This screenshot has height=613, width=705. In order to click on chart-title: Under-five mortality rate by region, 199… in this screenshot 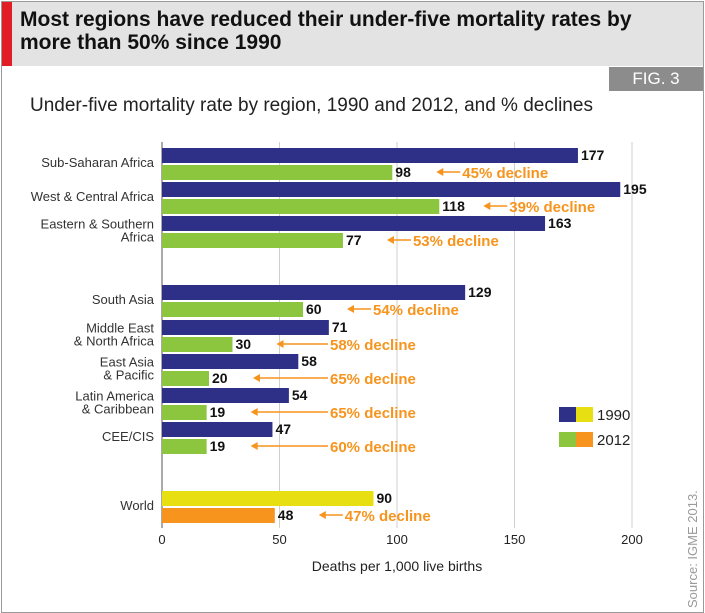, I will do `click(311, 105)`.